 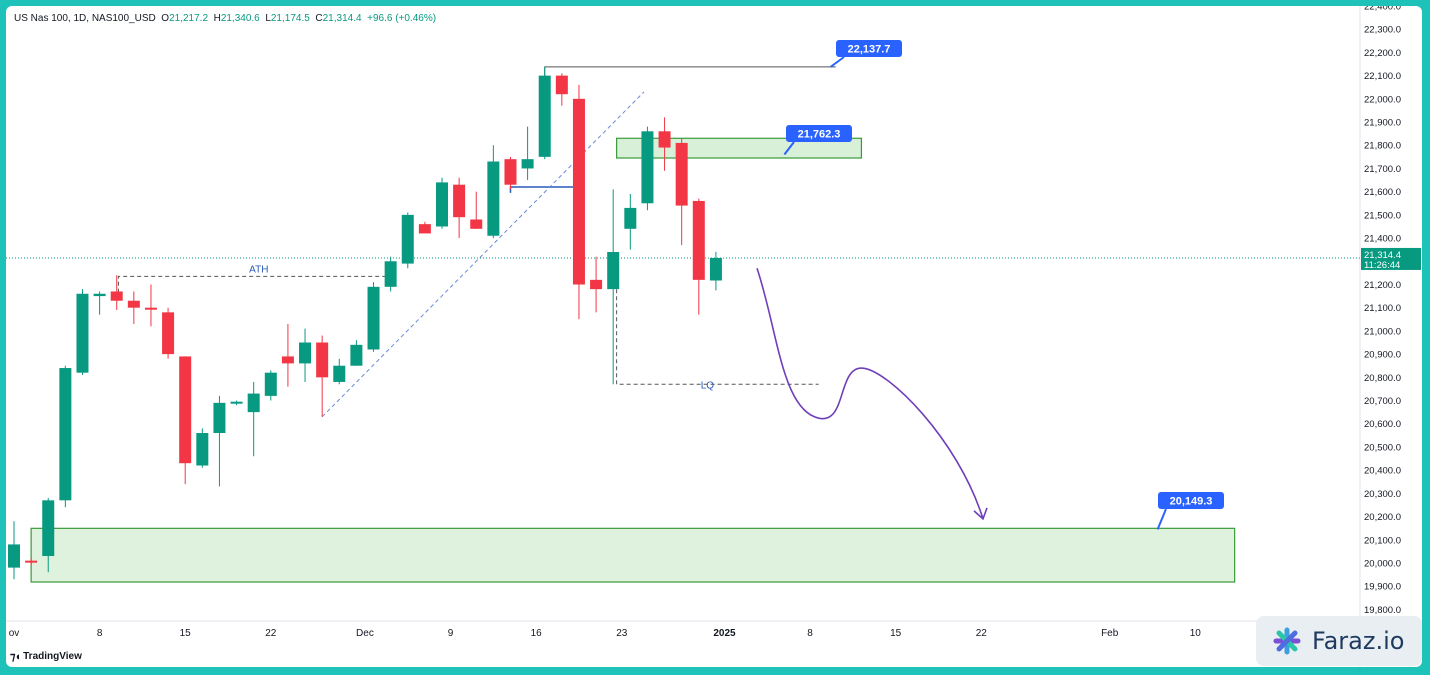 I want to click on price-tick-label: 21,500.0, so click(x=1382, y=215).